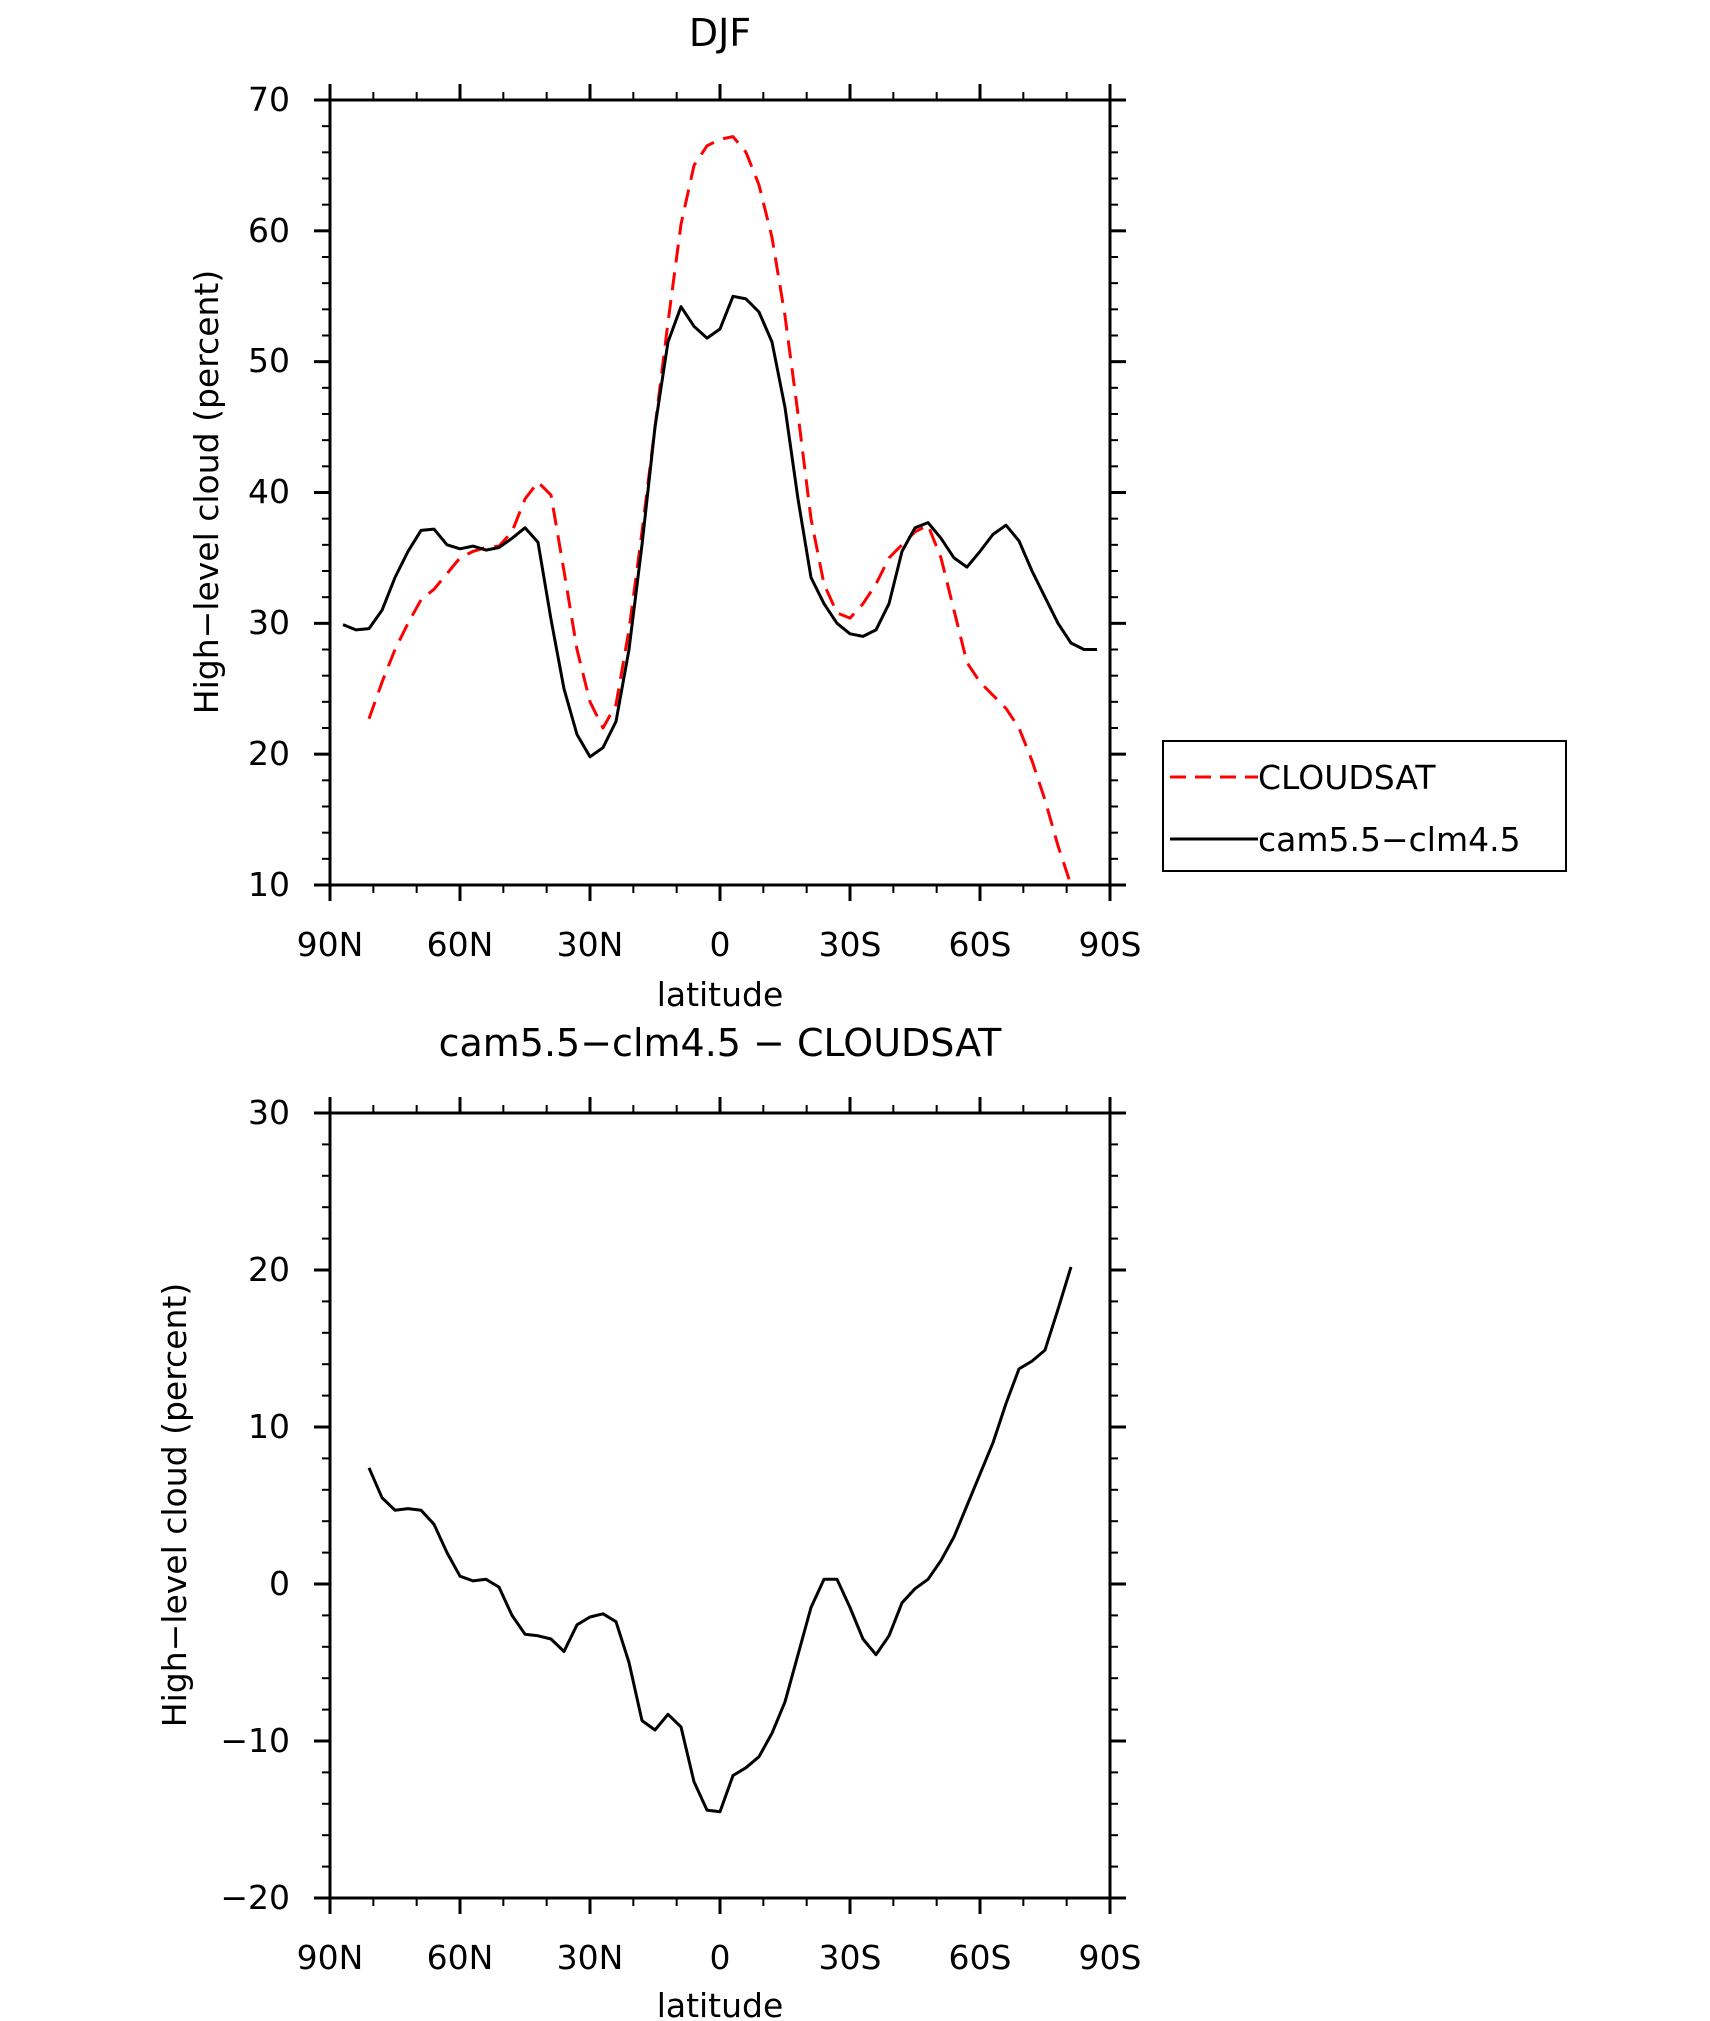  Describe the element at coordinates (850, 1957) in the screenshot. I see `bottom-x-tick-label: 30S` at that location.